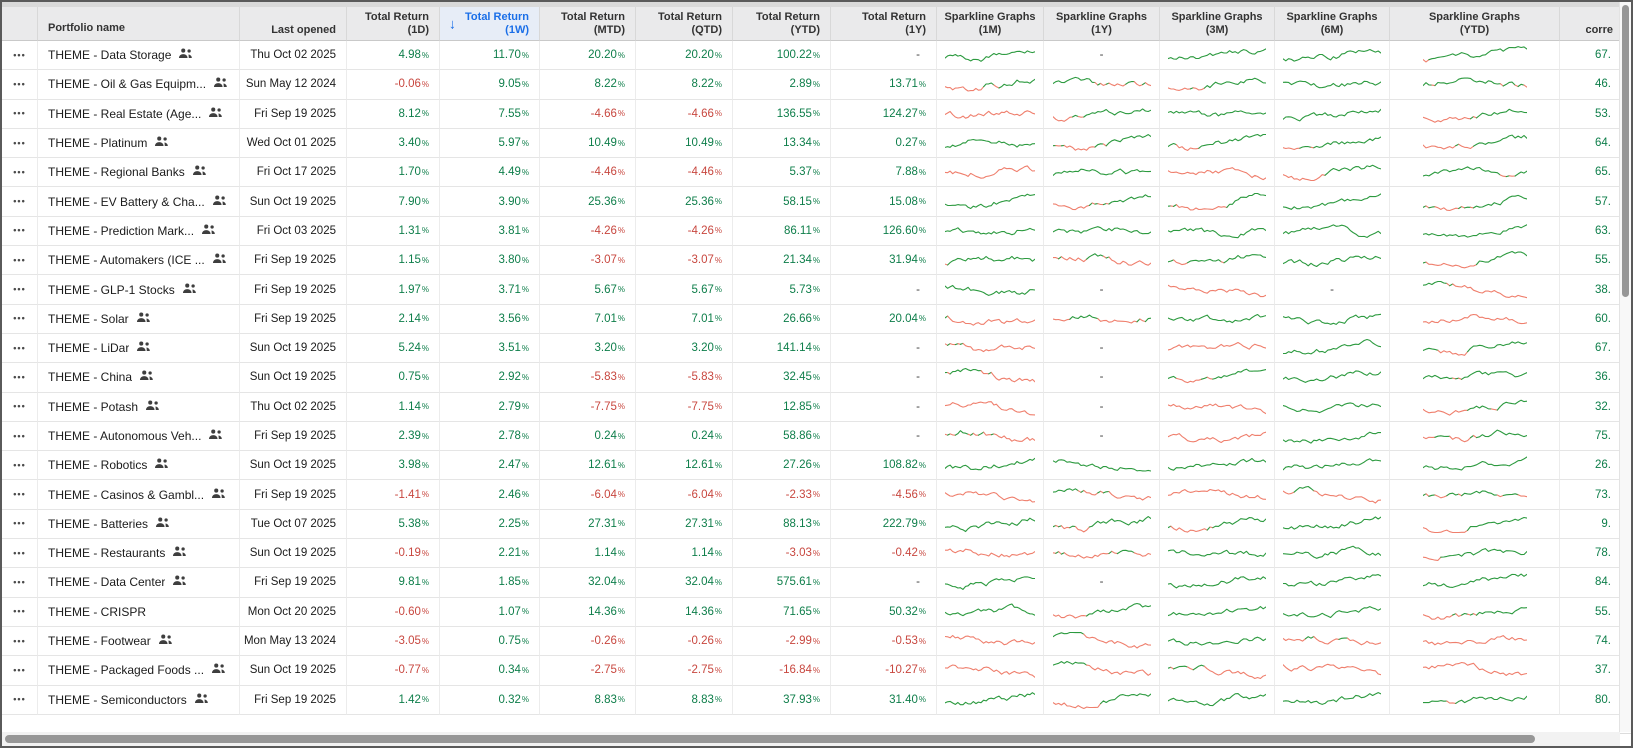 This screenshot has height=748, width=1633. I want to click on corre-value: 63., so click(1603, 230).